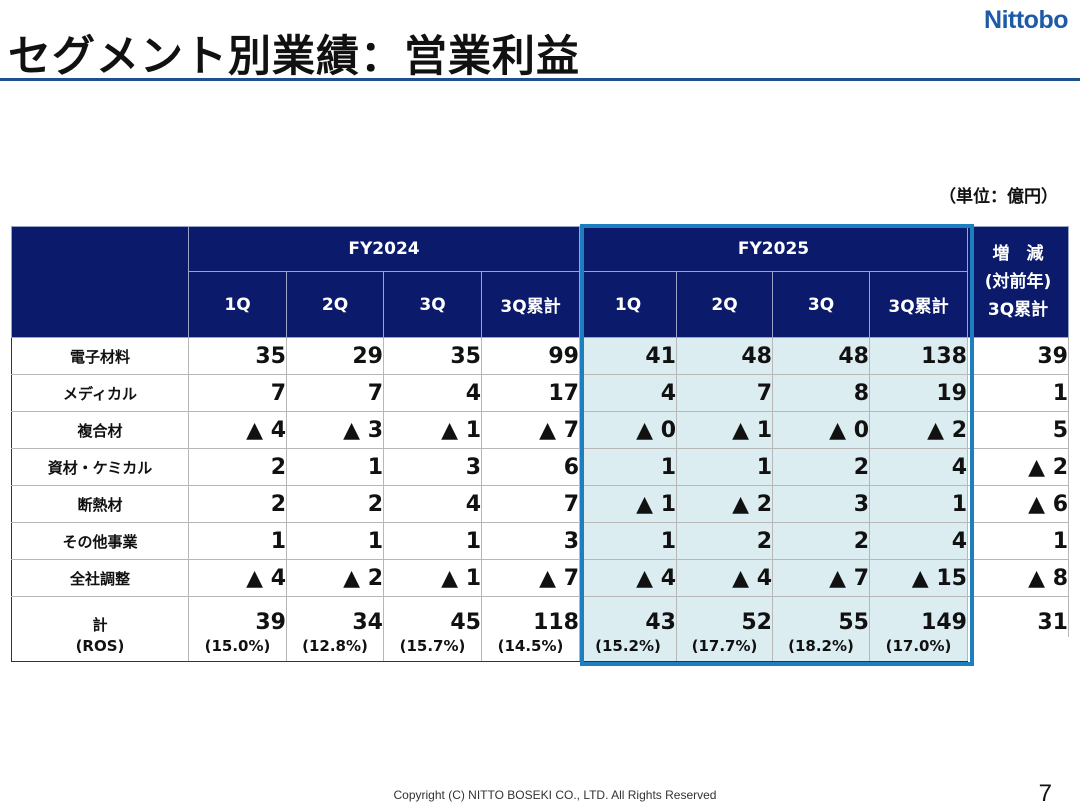 The image size is (1080, 812). What do you see at coordinates (1018, 356) in the screenshot?
I see `change-cell: 39` at bounding box center [1018, 356].